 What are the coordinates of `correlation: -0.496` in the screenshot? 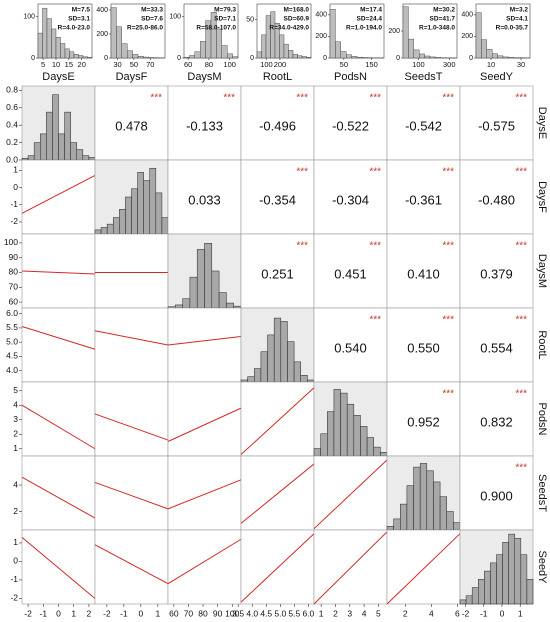 It's located at (277, 125).